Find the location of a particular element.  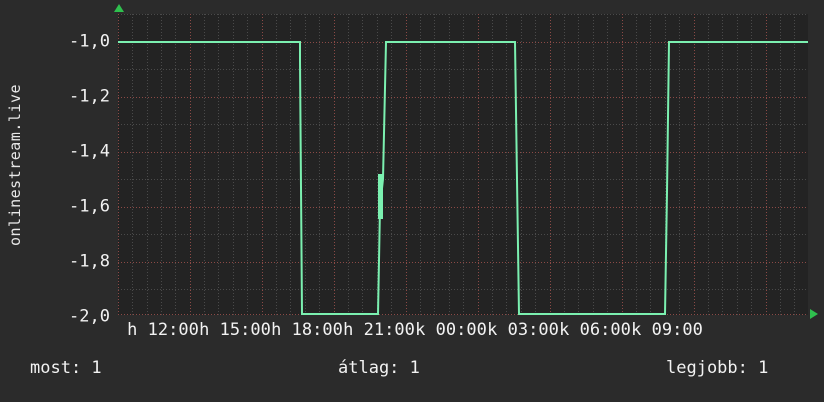

y-axis-title-text: onlinestream.live is located at coordinates (15, 165).